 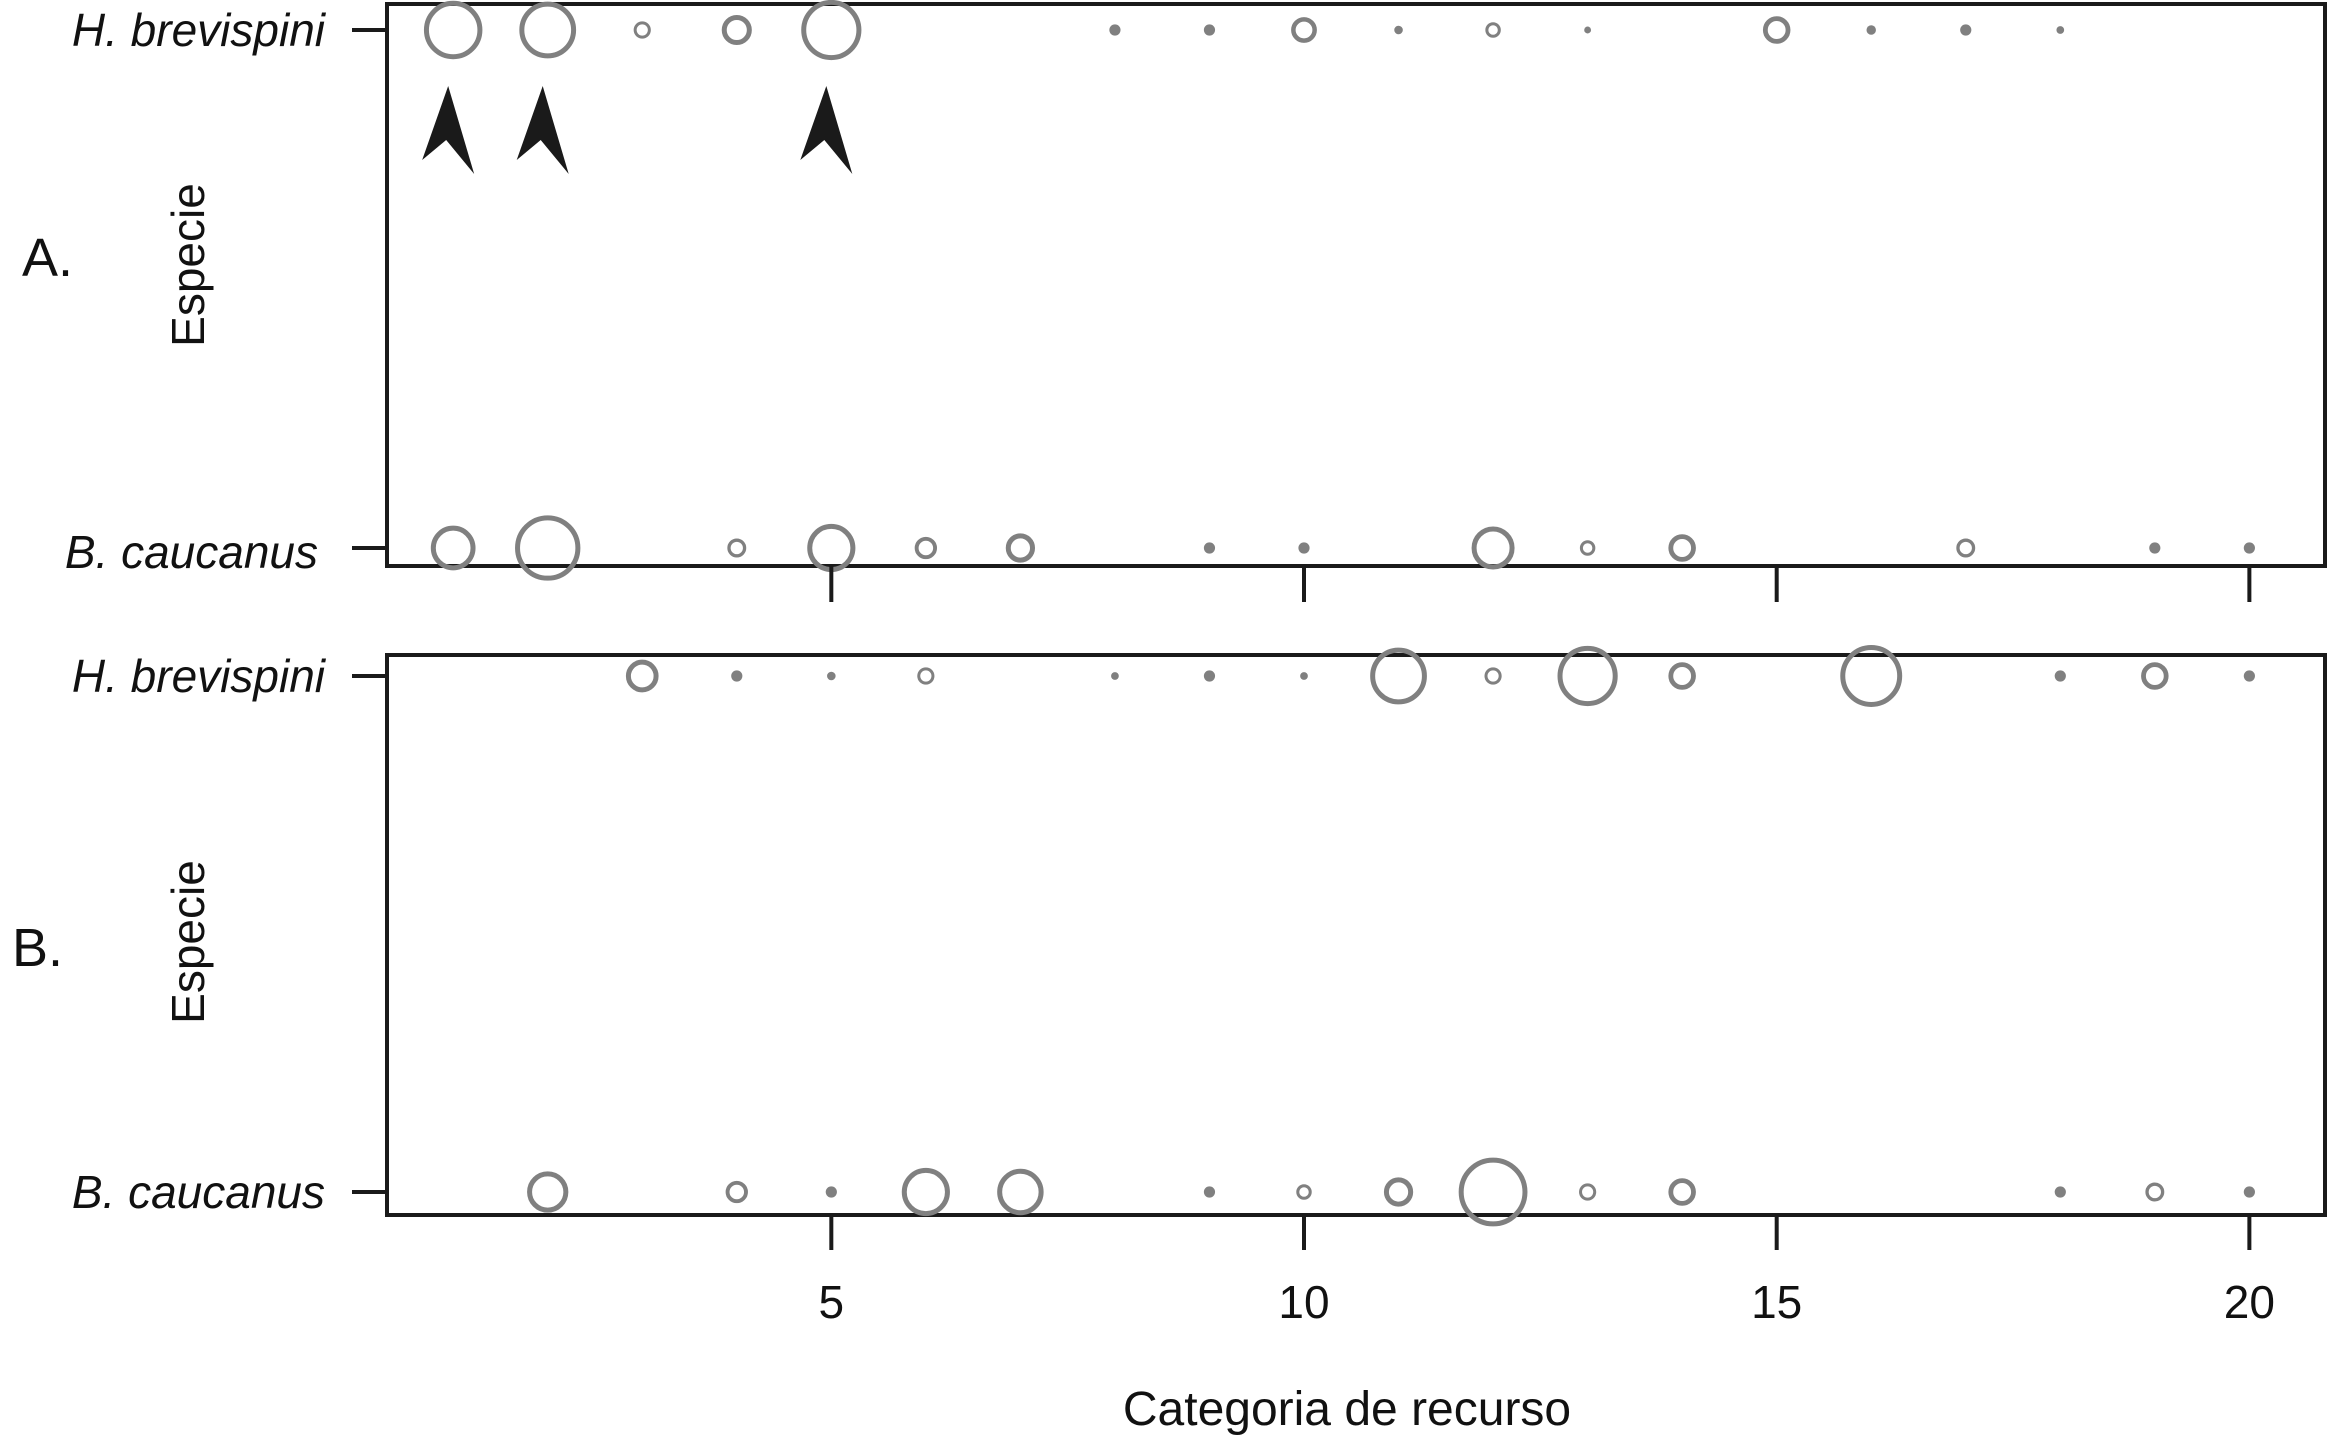 What do you see at coordinates (1776, 1302) in the screenshot?
I see `x-tick-label-15: 15` at bounding box center [1776, 1302].